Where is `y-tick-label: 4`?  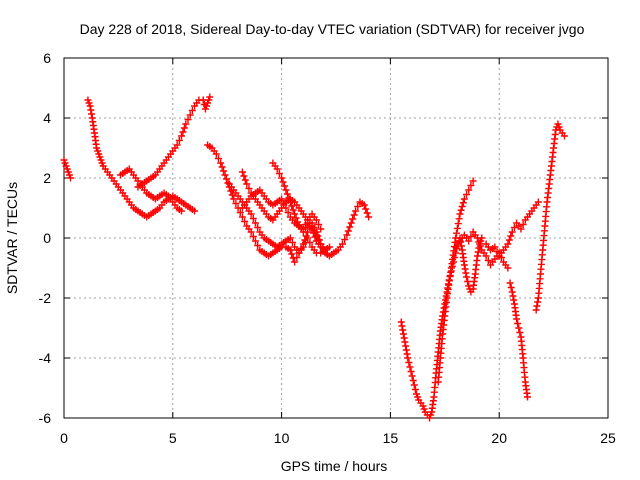 y-tick-label: 4 is located at coordinates (47, 118).